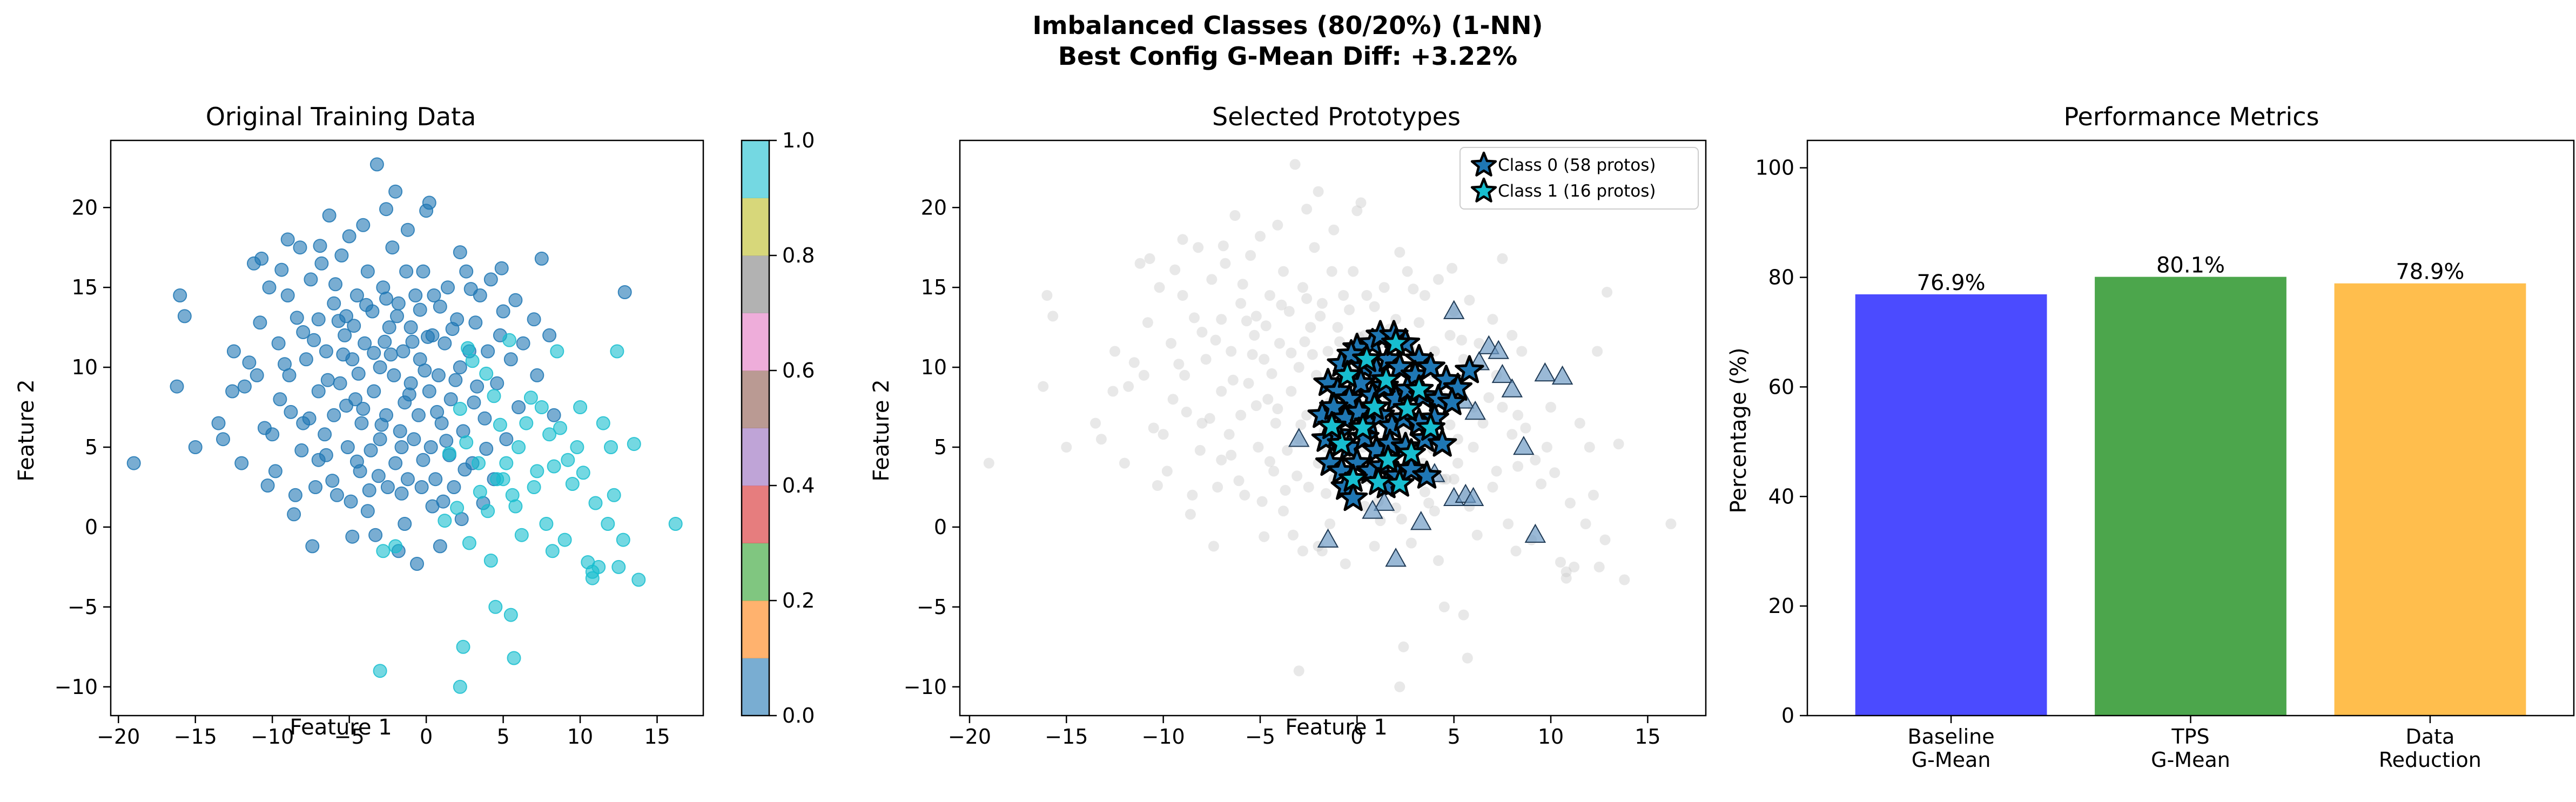  What do you see at coordinates (580, 737) in the screenshot?
I see `scatter-original-xtick-label: 10` at bounding box center [580, 737].